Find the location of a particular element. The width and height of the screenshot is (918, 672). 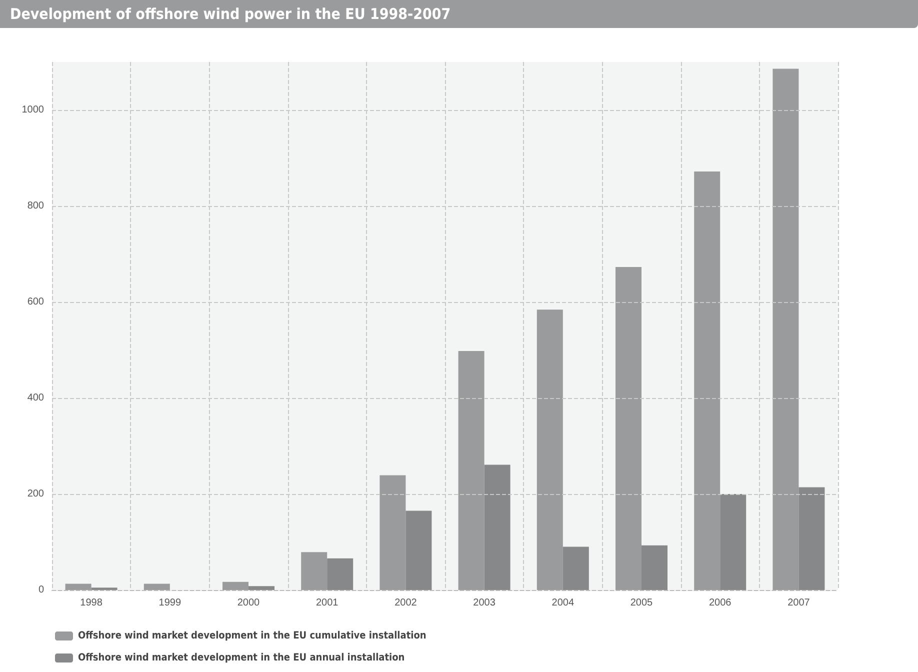

x-tick-label: 2000 is located at coordinates (248, 603).